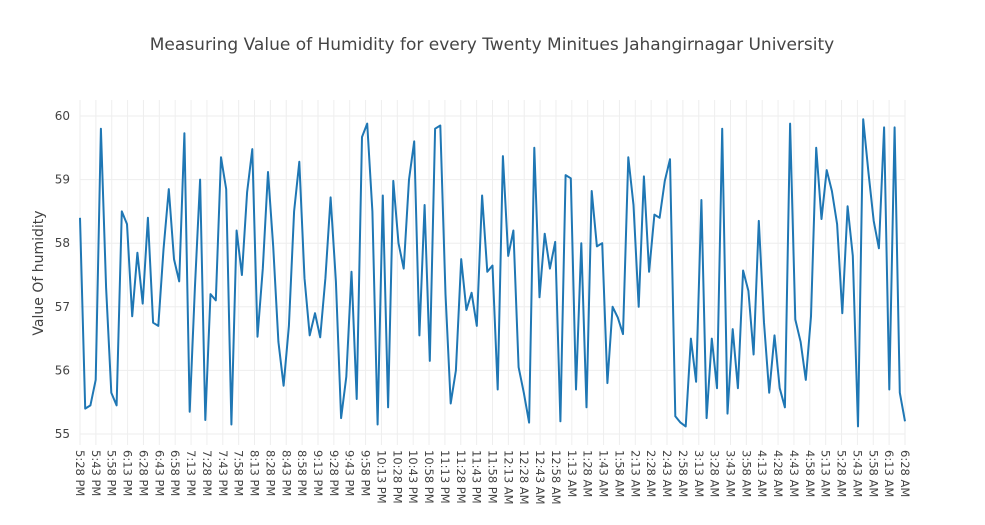 Image resolution: width=985 pixels, height=525 pixels. Describe the element at coordinates (683, 473) in the screenshot. I see `x-tick-label: 2:58 AM` at that location.